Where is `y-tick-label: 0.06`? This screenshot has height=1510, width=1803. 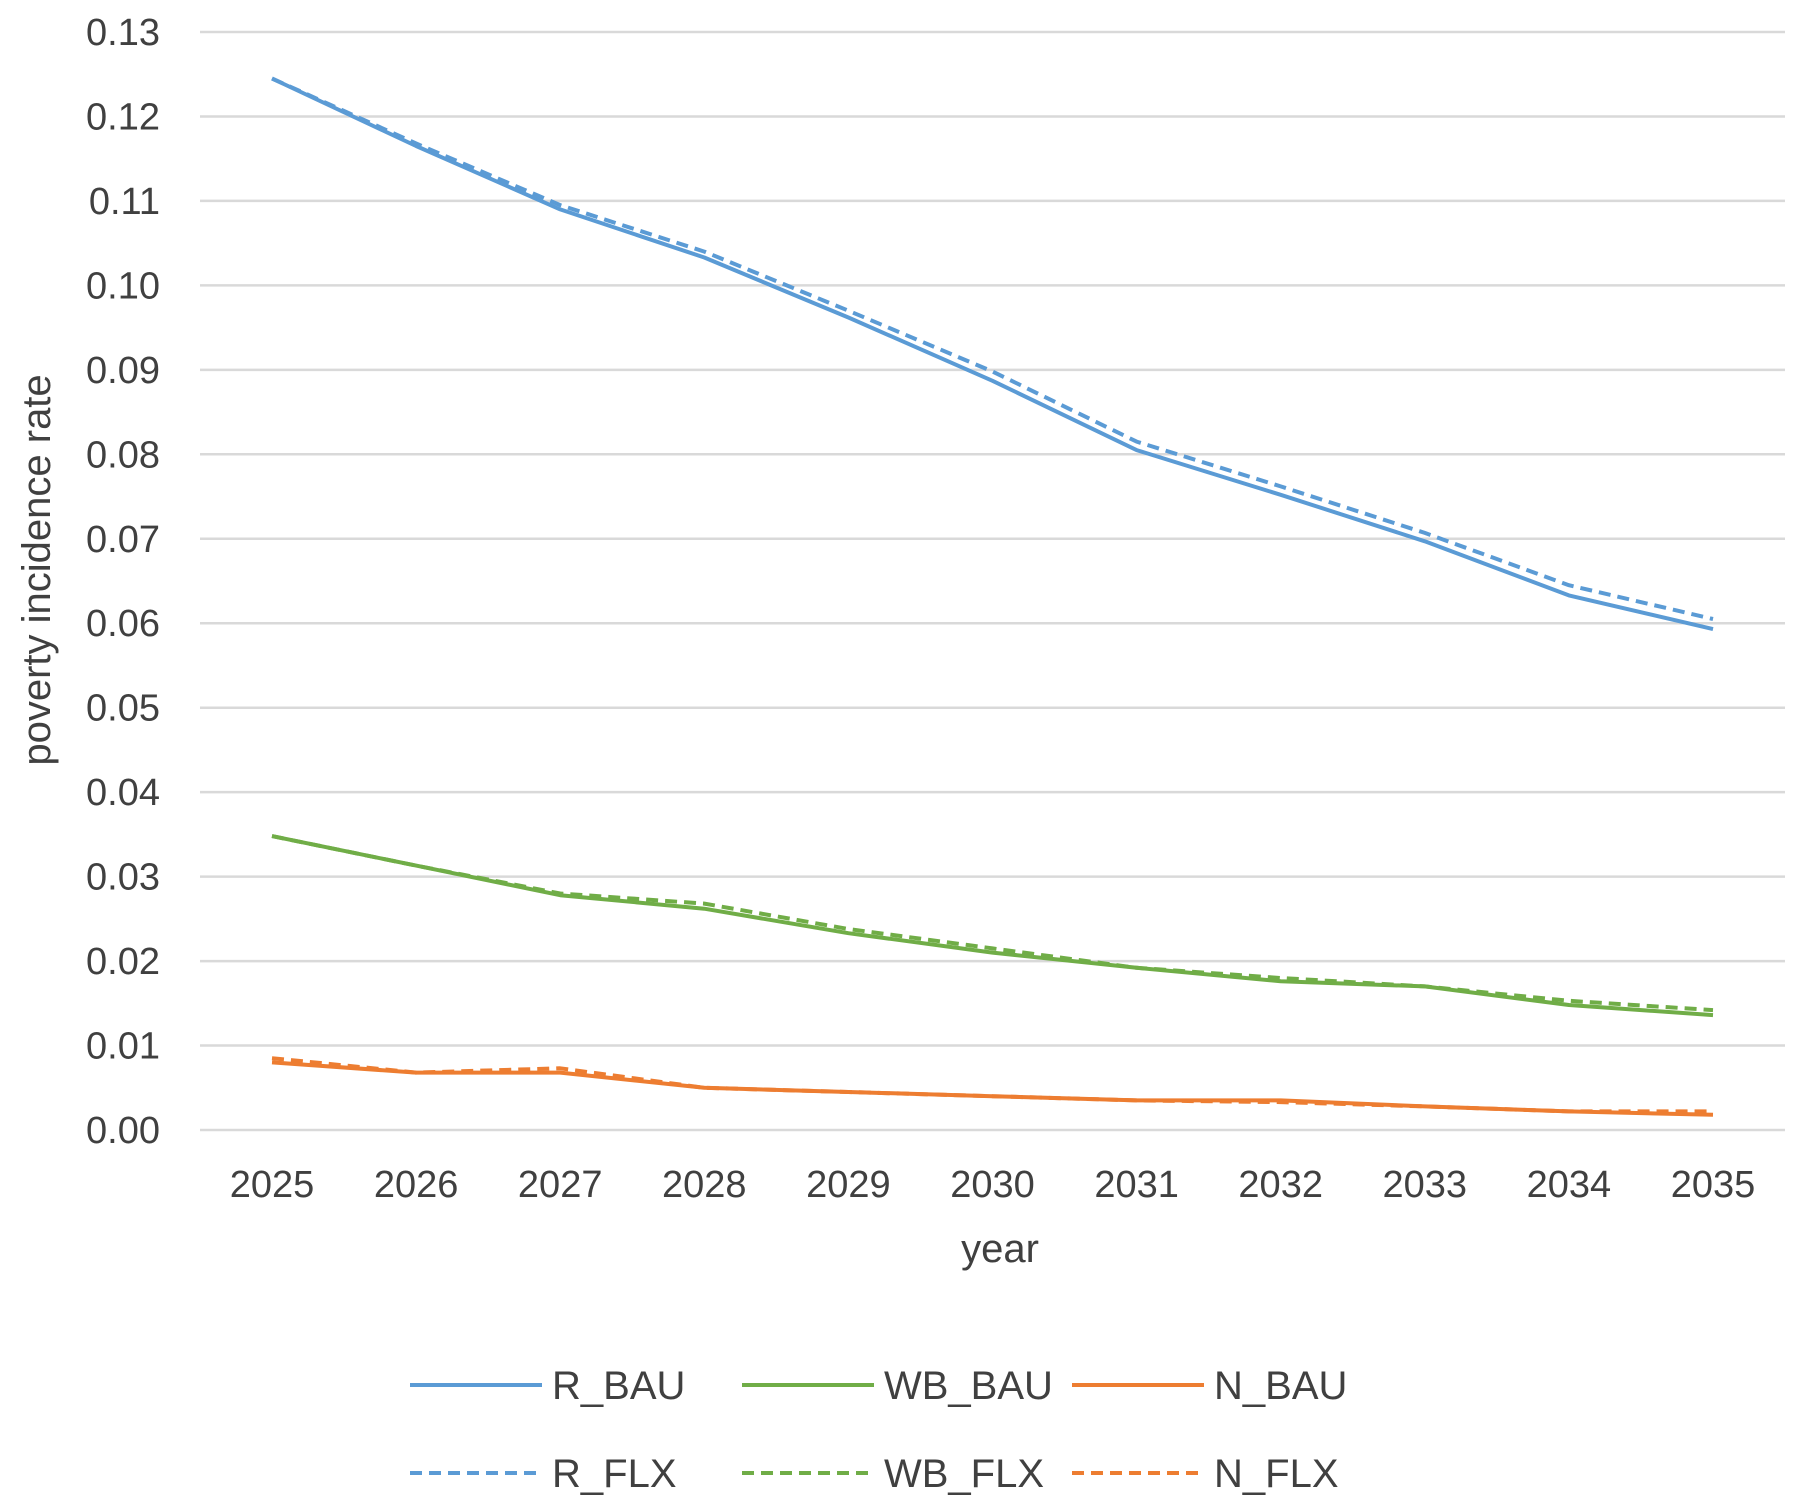
y-tick-label: 0.06 is located at coordinates (123, 624).